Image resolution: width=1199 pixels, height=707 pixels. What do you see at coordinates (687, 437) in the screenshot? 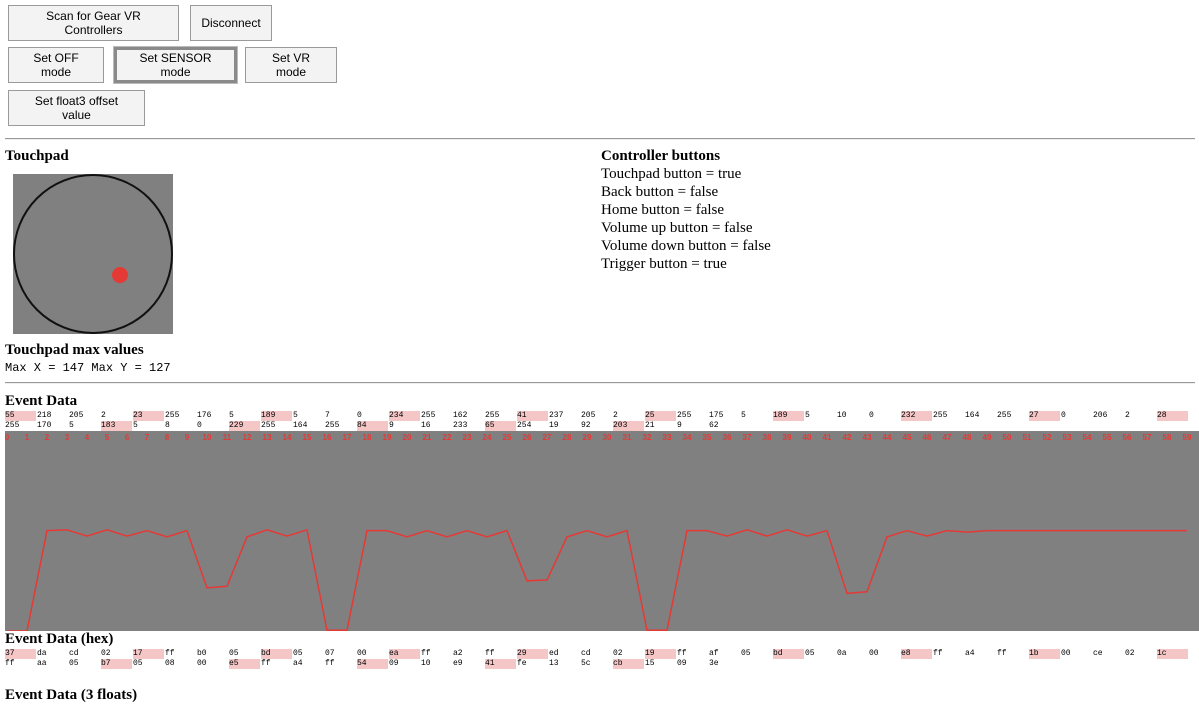
I see `x-tick-label: 34` at bounding box center [687, 437].